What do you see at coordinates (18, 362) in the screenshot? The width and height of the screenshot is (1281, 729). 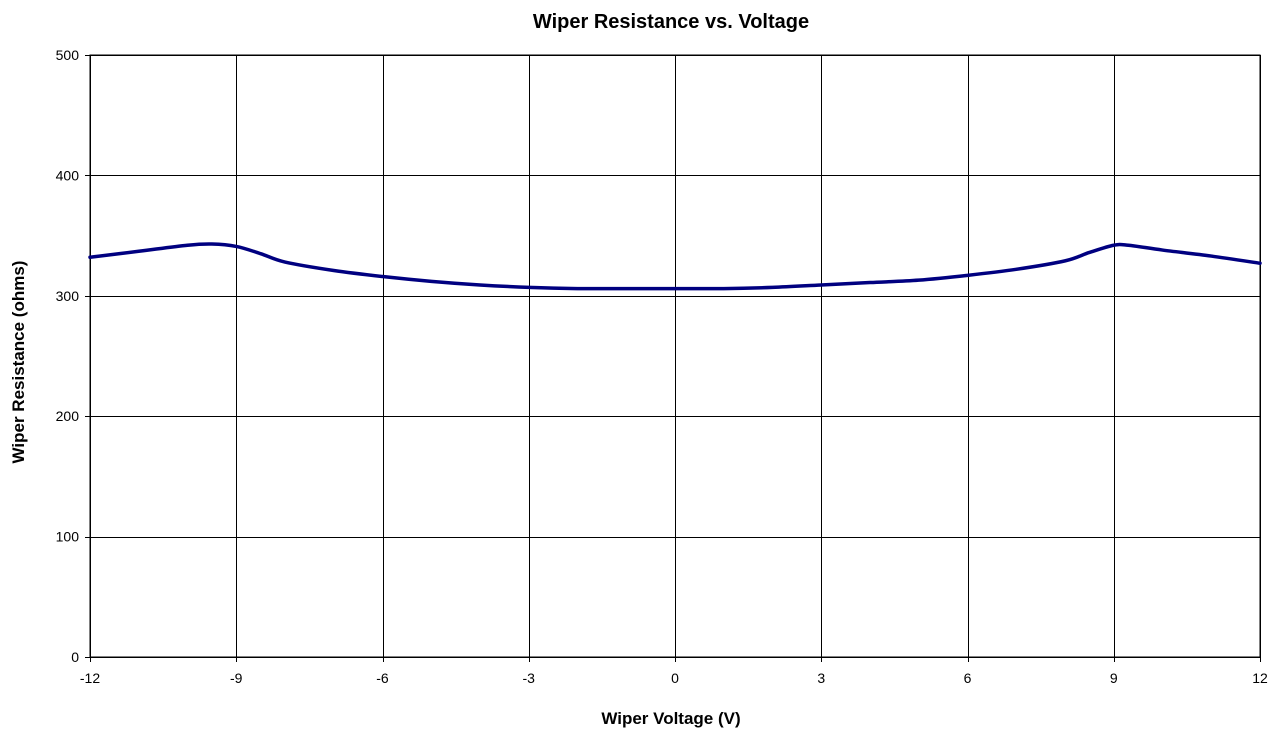 I see `y-axis-label: Wiper Resistance (ohms)` at bounding box center [18, 362].